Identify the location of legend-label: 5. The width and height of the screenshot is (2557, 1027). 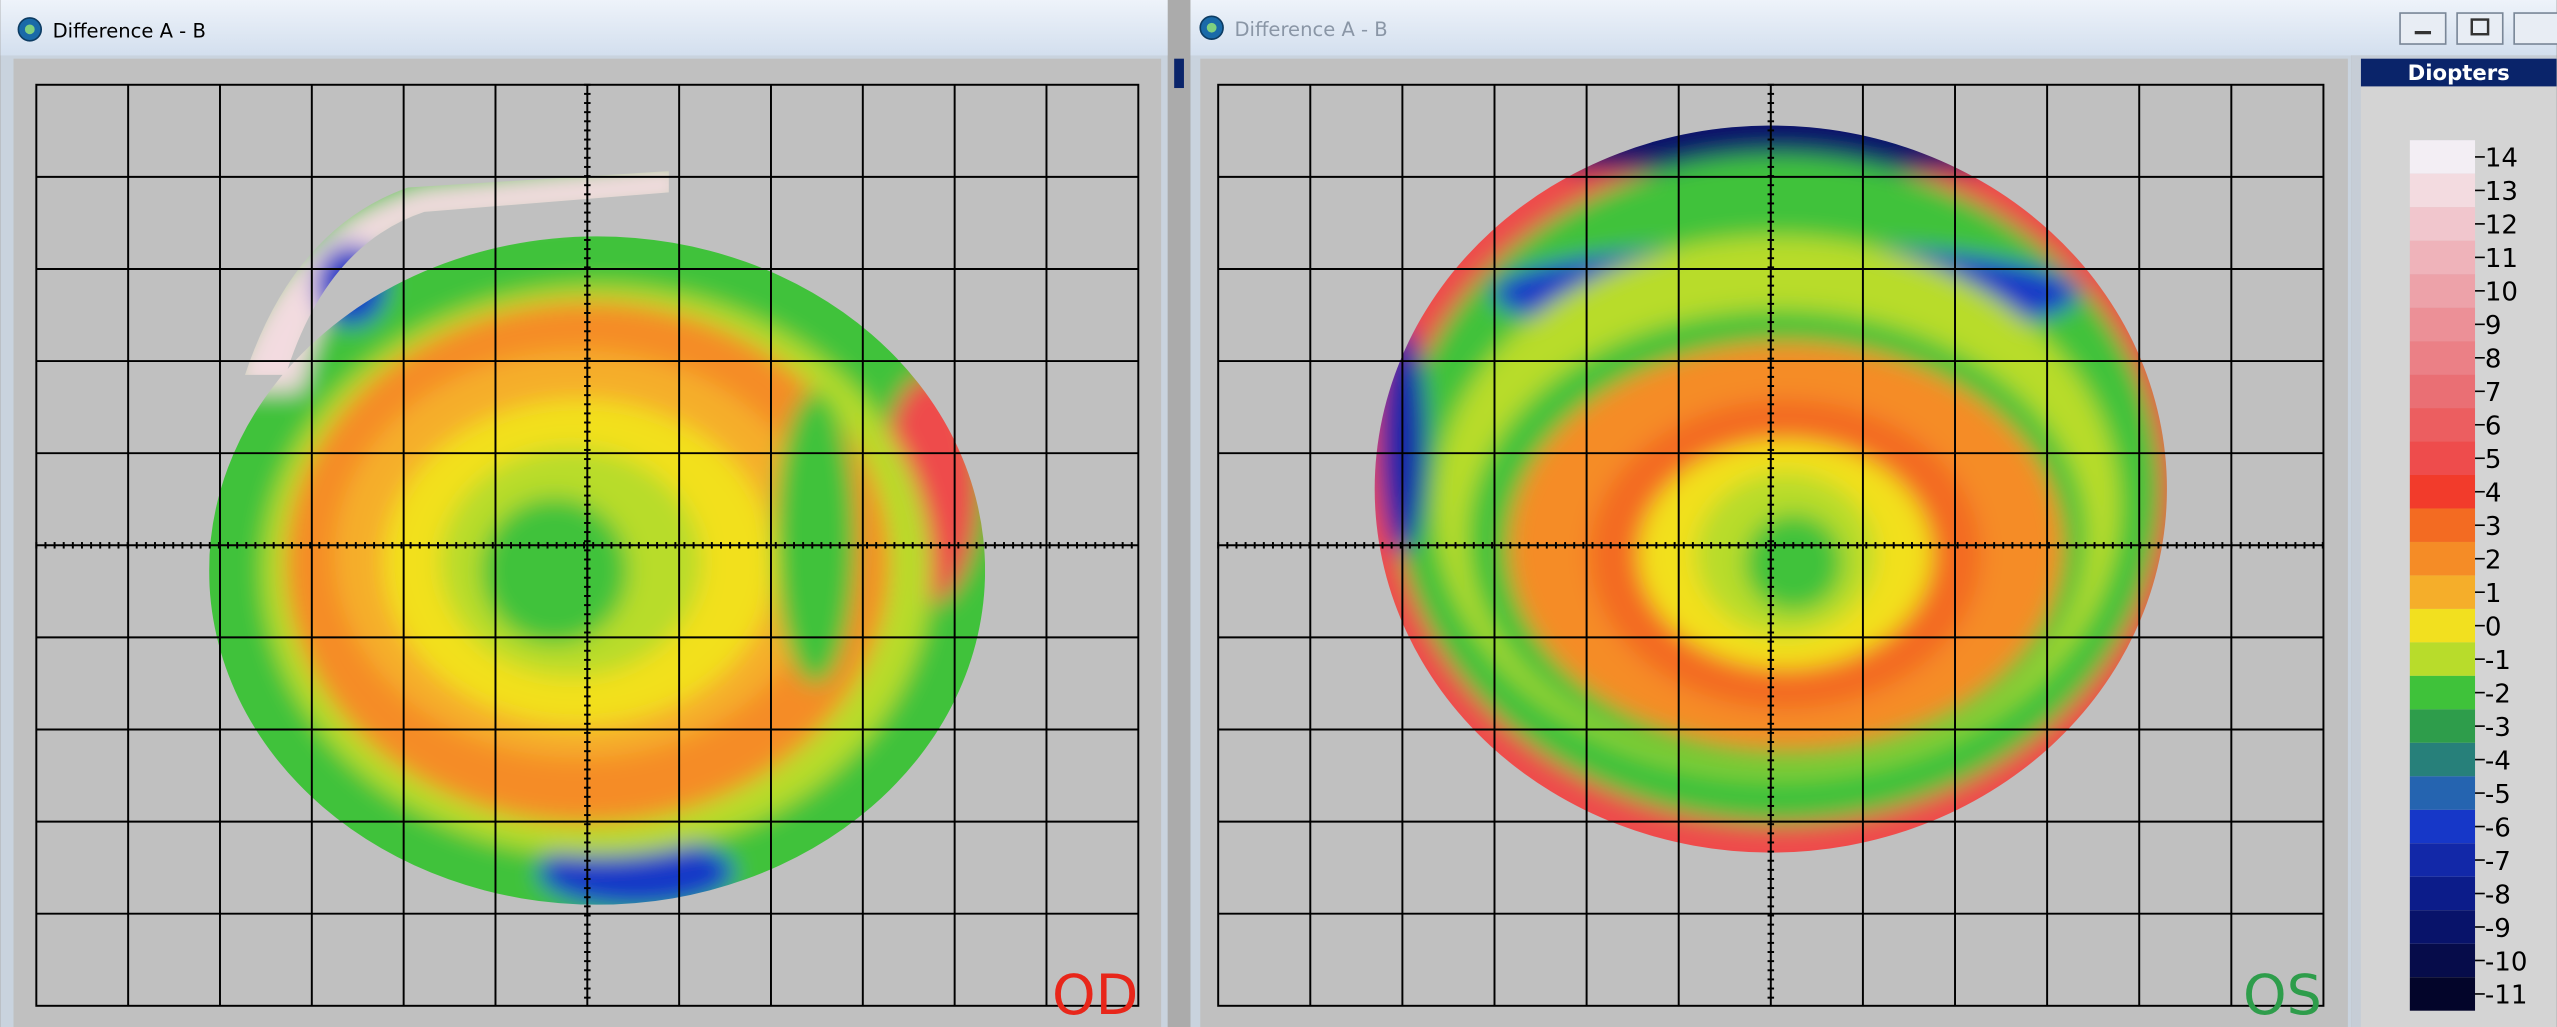
(2493, 460).